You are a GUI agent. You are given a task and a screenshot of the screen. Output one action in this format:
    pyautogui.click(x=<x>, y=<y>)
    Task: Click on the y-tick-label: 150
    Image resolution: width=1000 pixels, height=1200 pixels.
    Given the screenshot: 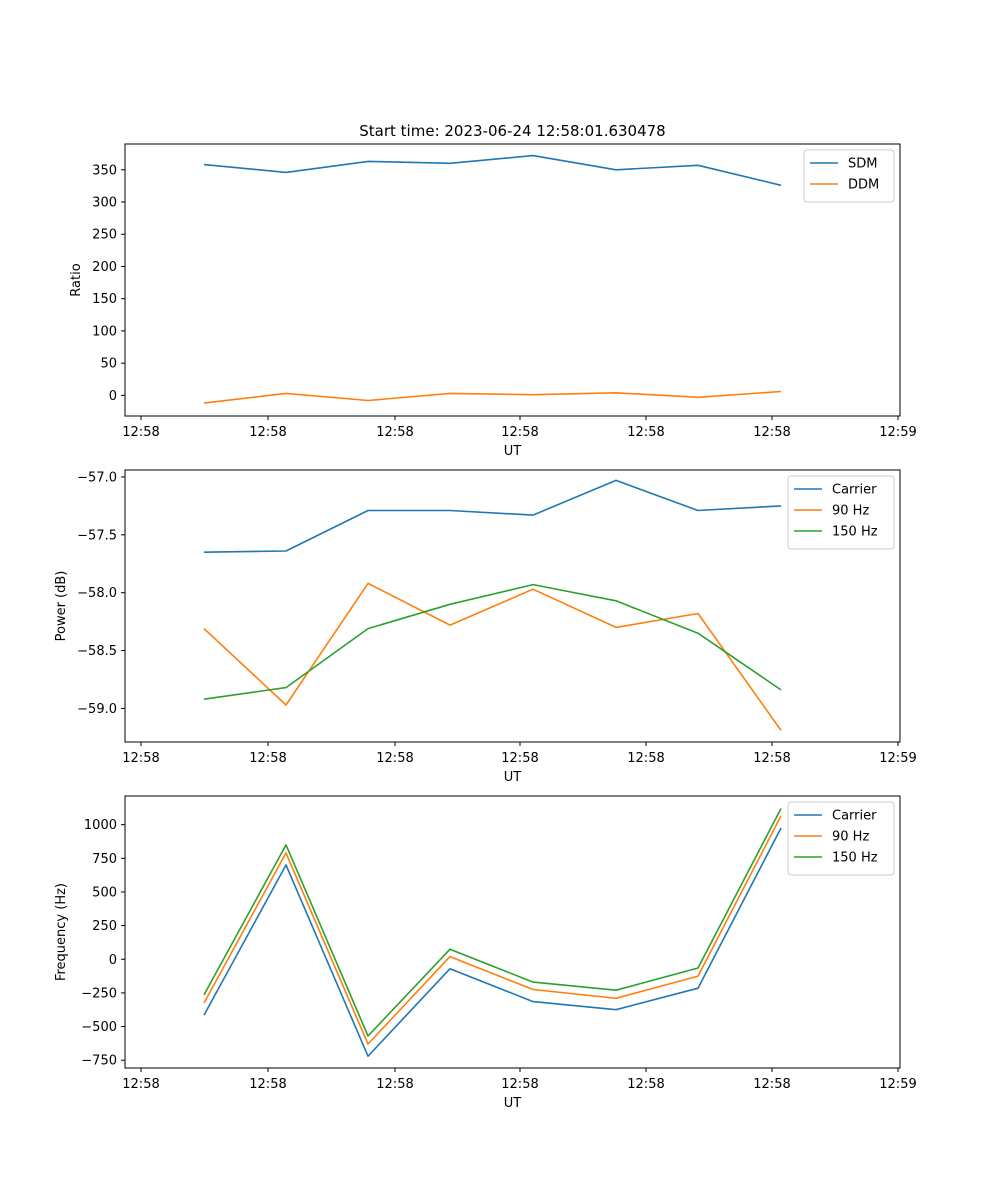 What is the action you would take?
    pyautogui.click(x=104, y=299)
    